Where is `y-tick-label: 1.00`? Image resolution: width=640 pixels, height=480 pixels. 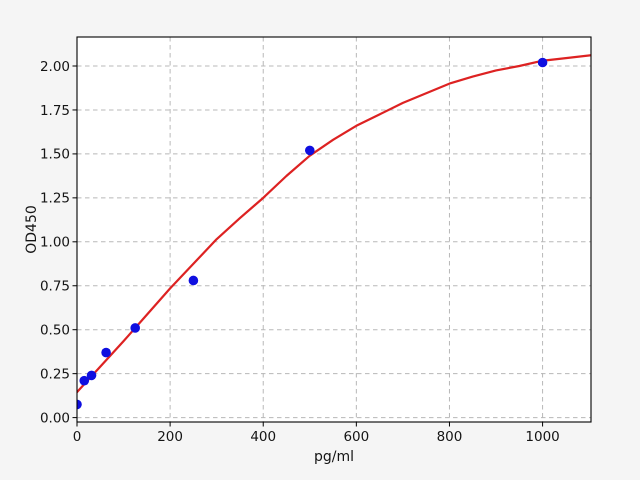
y-tick-label: 1.00 is located at coordinates (55, 243).